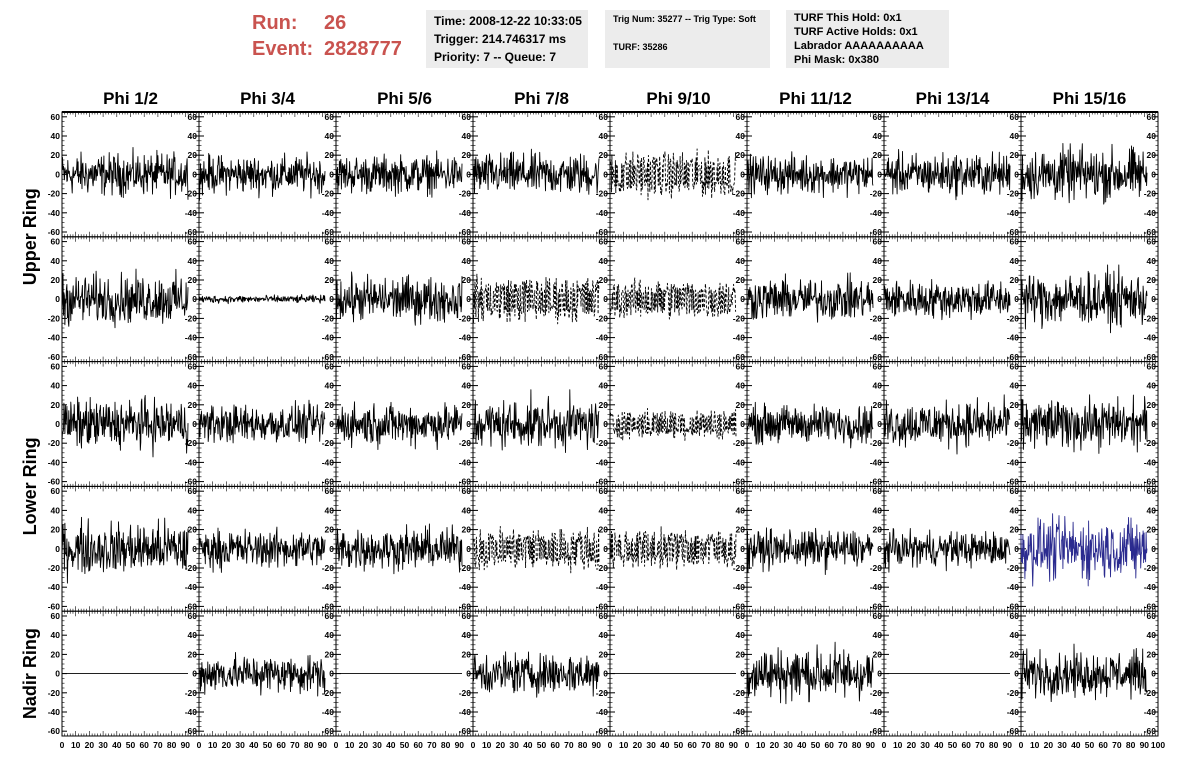 The image size is (1196, 772). Describe the element at coordinates (856, 32) in the screenshot. I see `turf-active-holds-text: TURF Active Holds: 0x1` at that location.